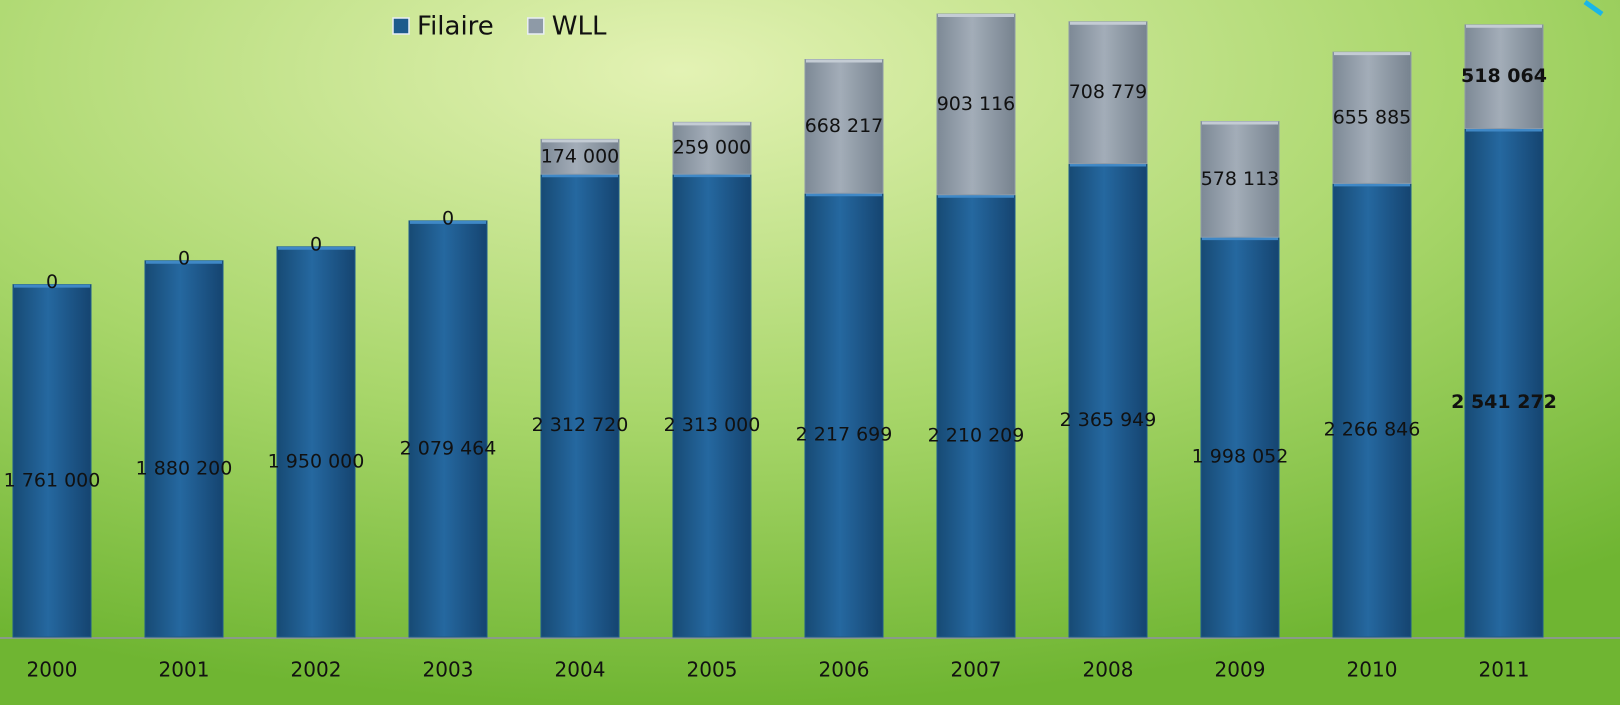 This screenshot has width=1620, height=705. I want to click on legend-label: WLL, so click(579, 27).